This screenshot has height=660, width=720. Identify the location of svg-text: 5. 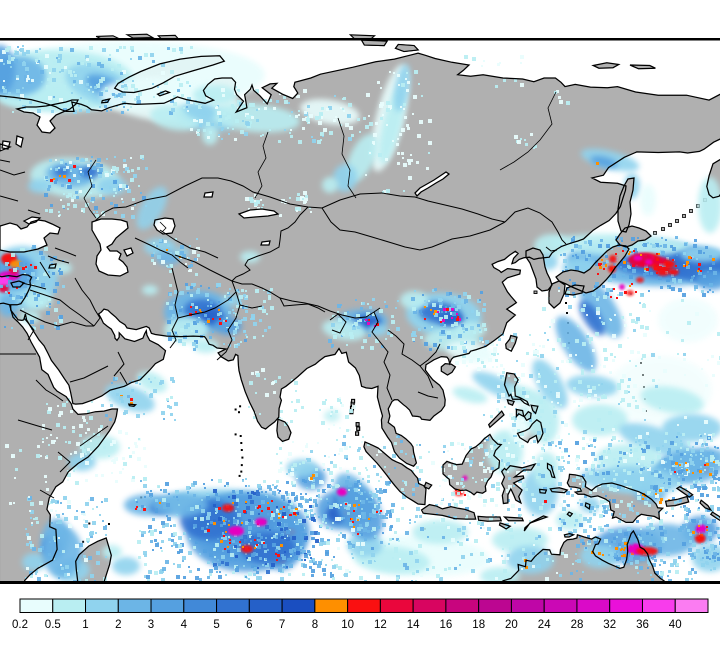
(216, 625).